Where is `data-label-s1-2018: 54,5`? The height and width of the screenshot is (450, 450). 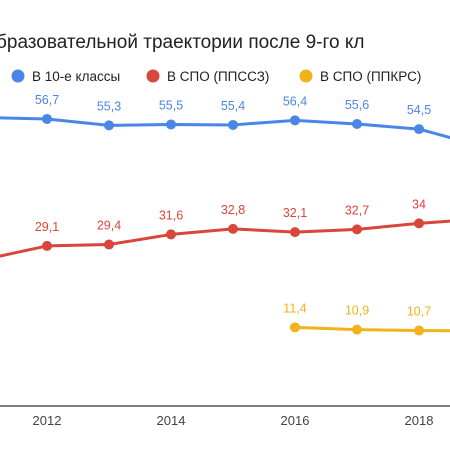 data-label-s1-2018: 54,5 is located at coordinates (419, 110).